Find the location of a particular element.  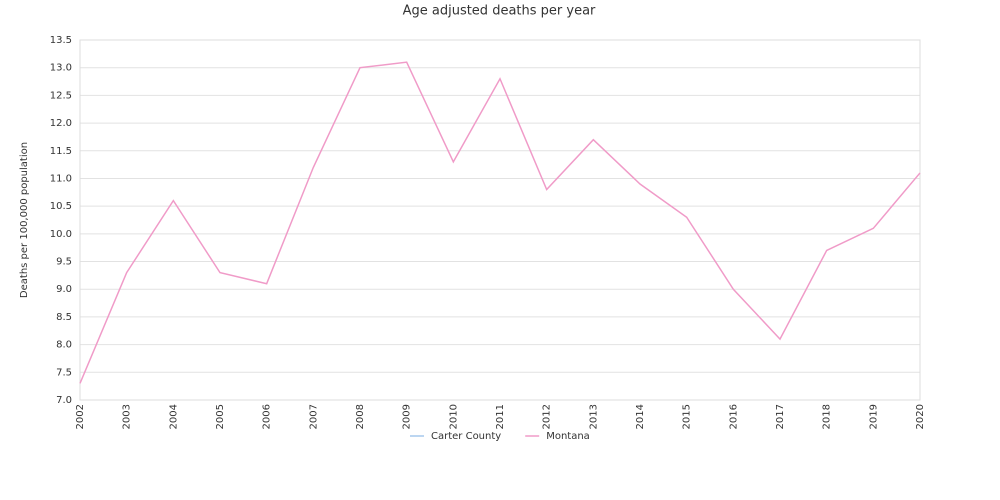

x-tick-label: 2014 is located at coordinates (640, 416).